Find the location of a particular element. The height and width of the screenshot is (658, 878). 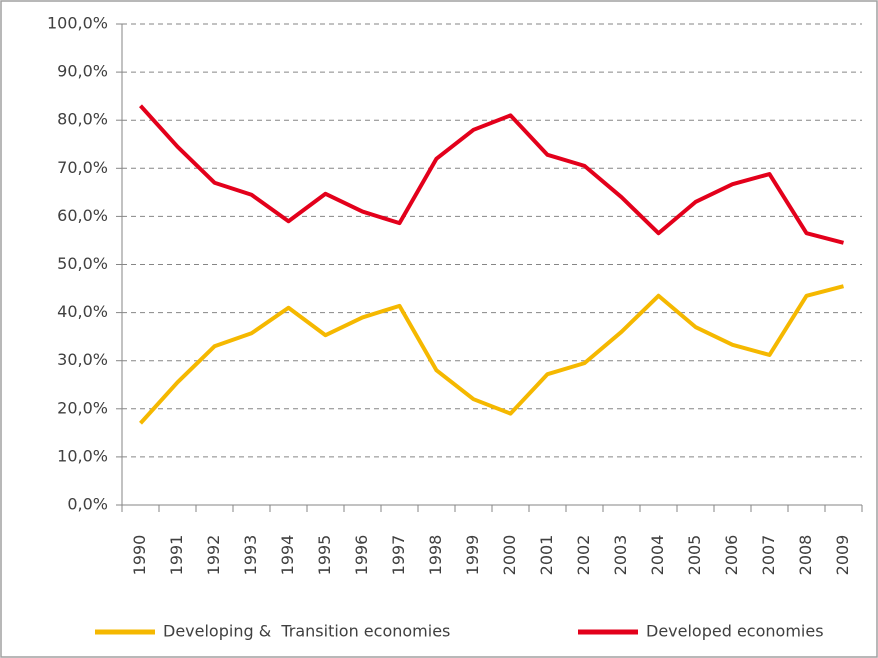

x-tick-label: 2008 is located at coordinates (805, 555).